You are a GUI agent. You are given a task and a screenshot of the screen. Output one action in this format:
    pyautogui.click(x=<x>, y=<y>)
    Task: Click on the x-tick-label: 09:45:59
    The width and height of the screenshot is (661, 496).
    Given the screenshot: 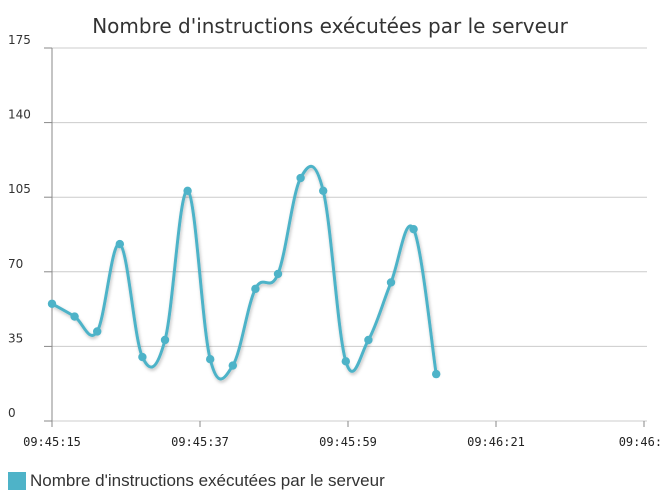 What is the action you would take?
    pyautogui.click(x=348, y=442)
    